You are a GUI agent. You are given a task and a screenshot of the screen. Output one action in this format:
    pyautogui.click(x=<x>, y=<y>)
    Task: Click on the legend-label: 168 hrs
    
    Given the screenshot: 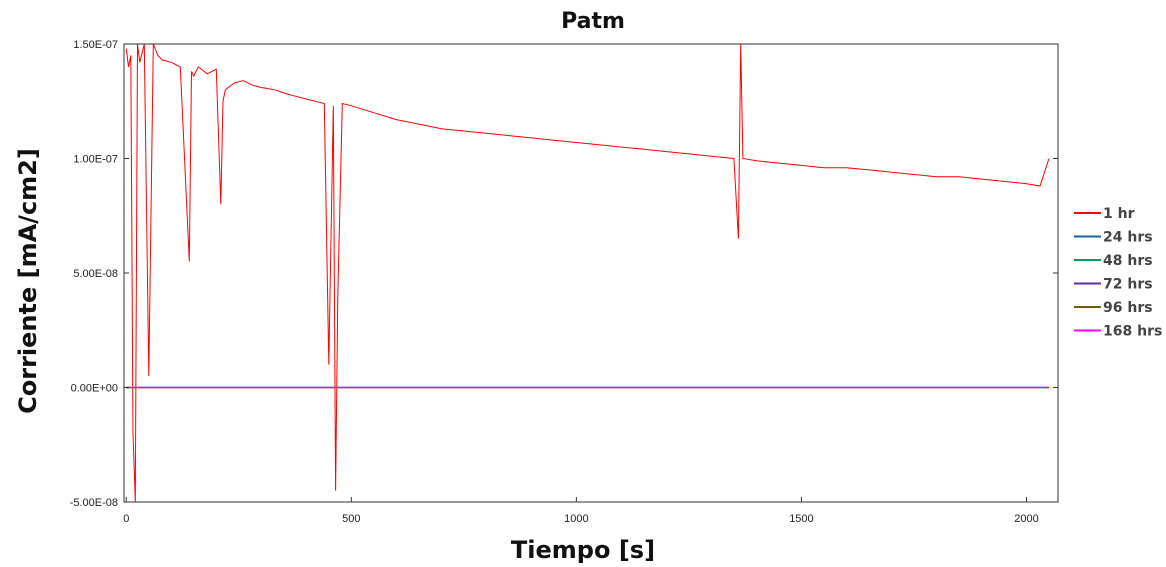 What is the action you would take?
    pyautogui.click(x=1132, y=332)
    